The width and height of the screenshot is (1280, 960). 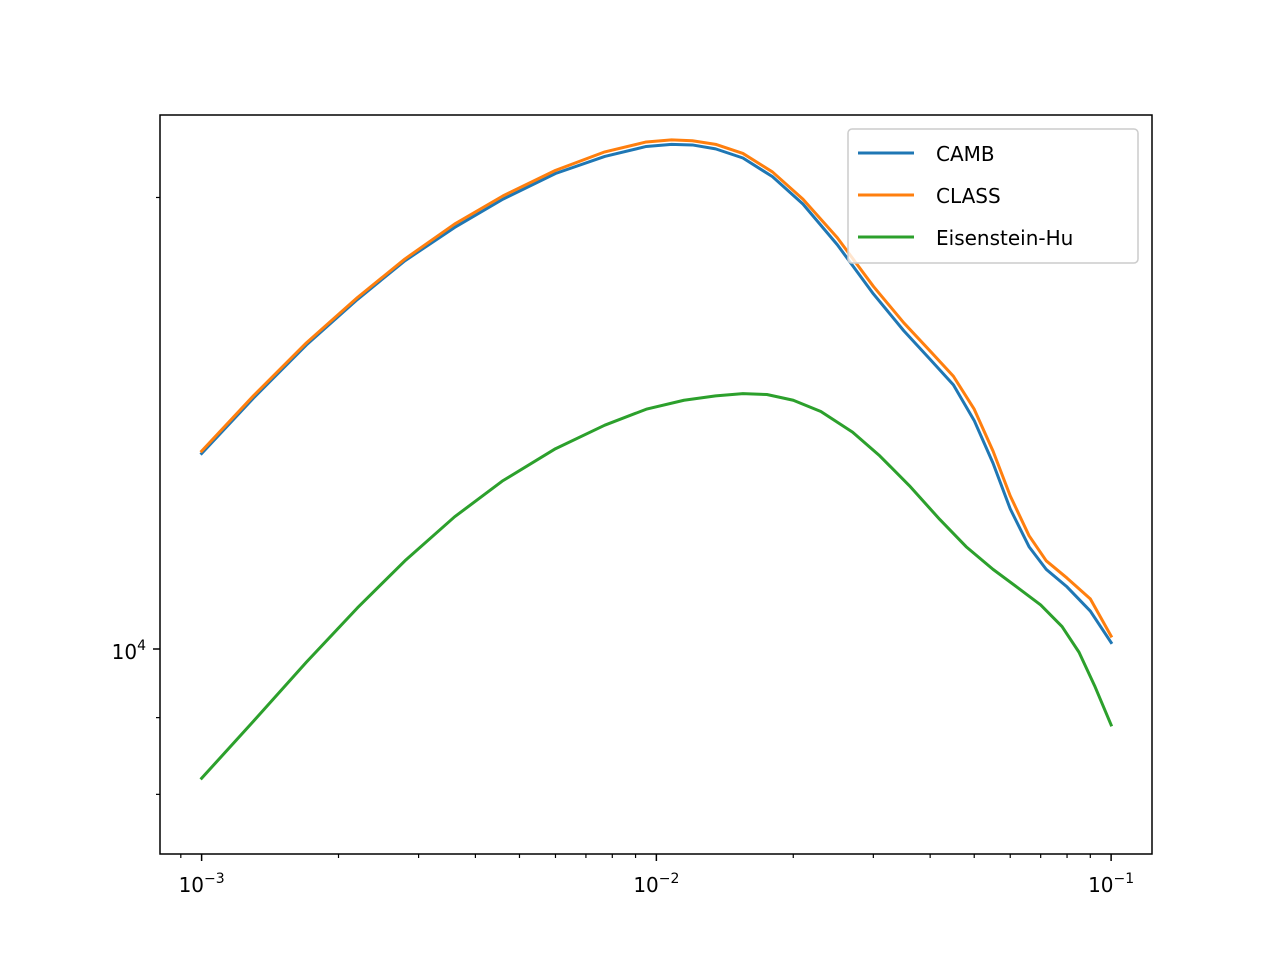 I want to click on x-tick-label: 10⁻³, so click(x=202, y=884).